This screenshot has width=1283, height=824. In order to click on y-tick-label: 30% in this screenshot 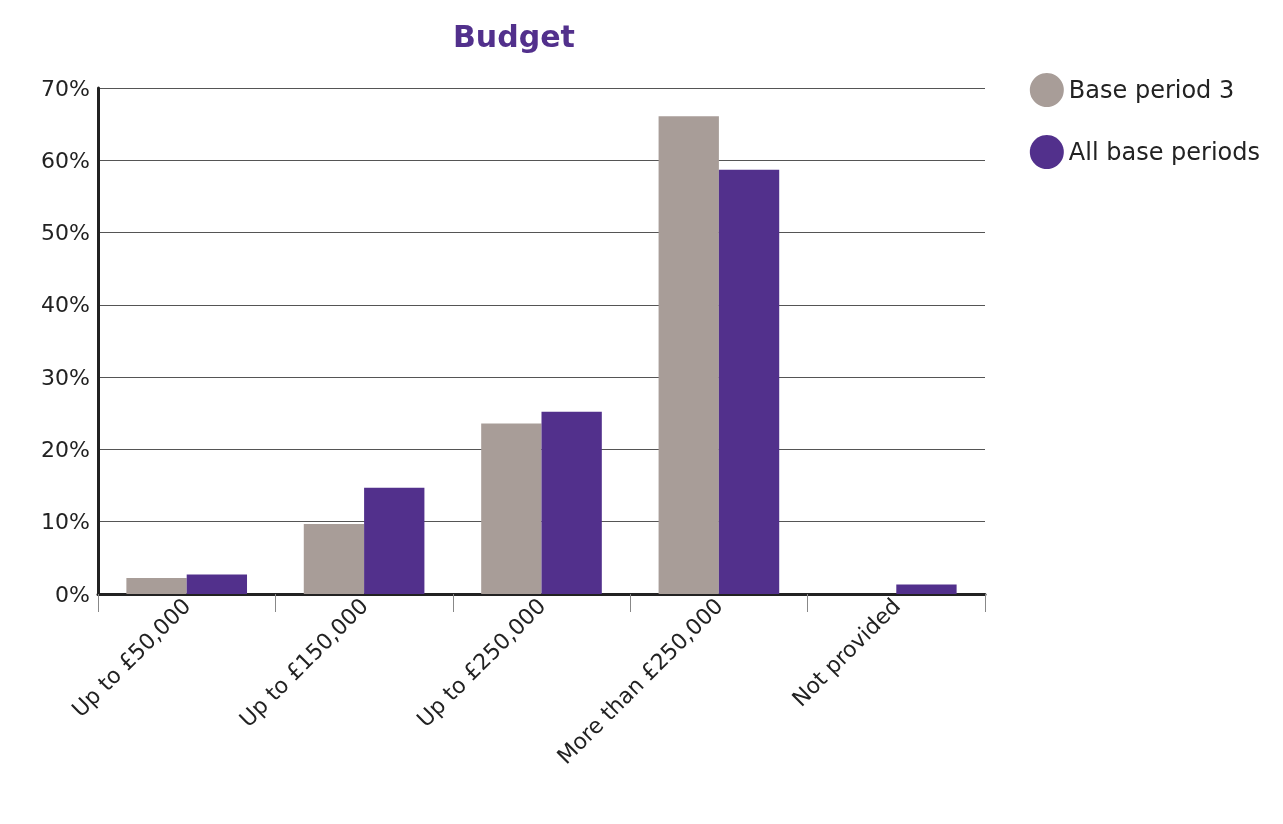, I will do `click(65, 377)`.